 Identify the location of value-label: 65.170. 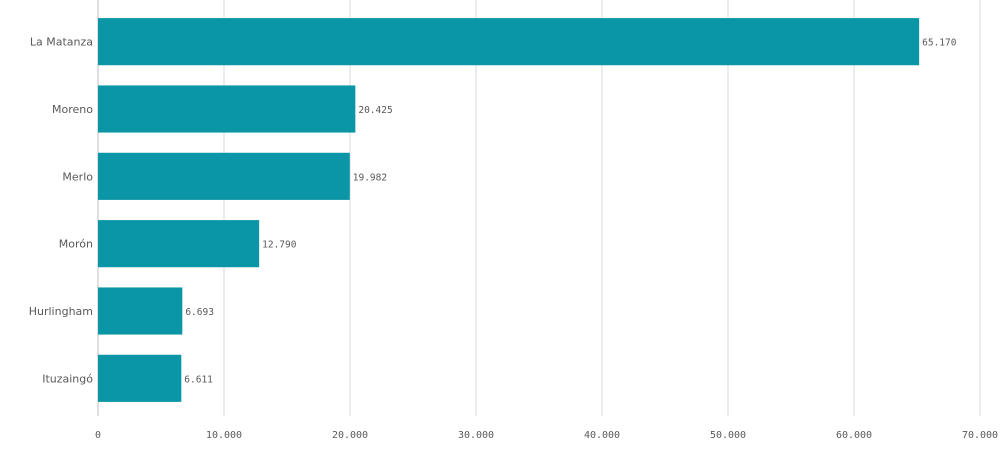
(939, 43).